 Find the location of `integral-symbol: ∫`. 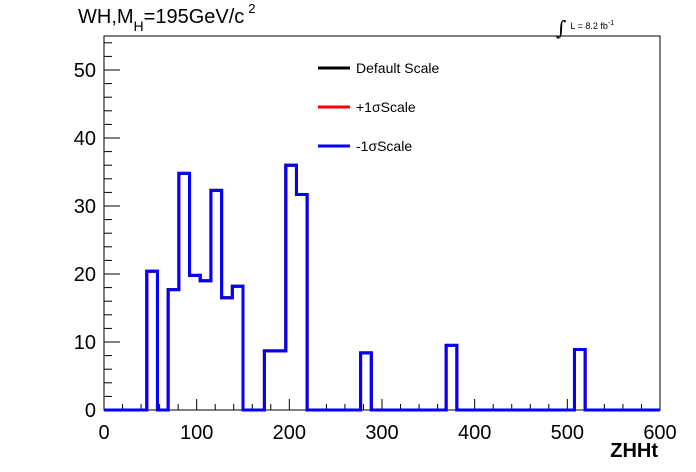

integral-symbol: ∫ is located at coordinates (561, 28).